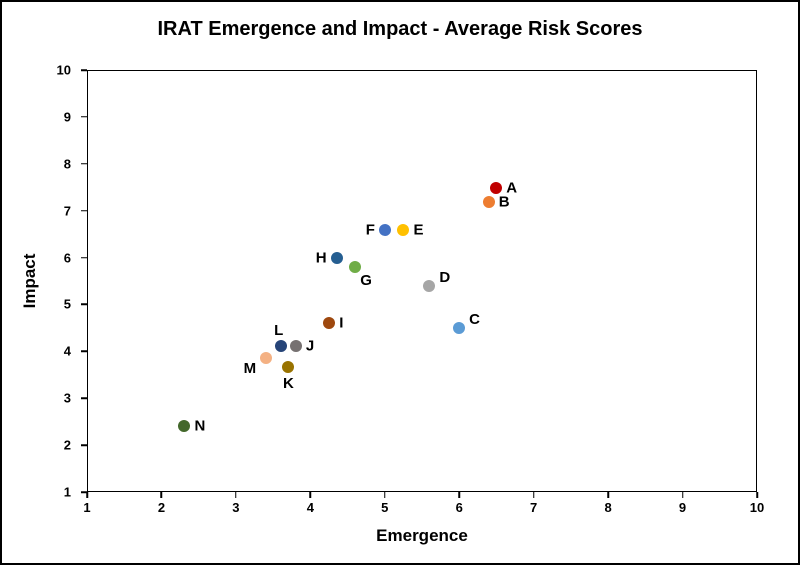  I want to click on point-label: N, so click(200, 426).